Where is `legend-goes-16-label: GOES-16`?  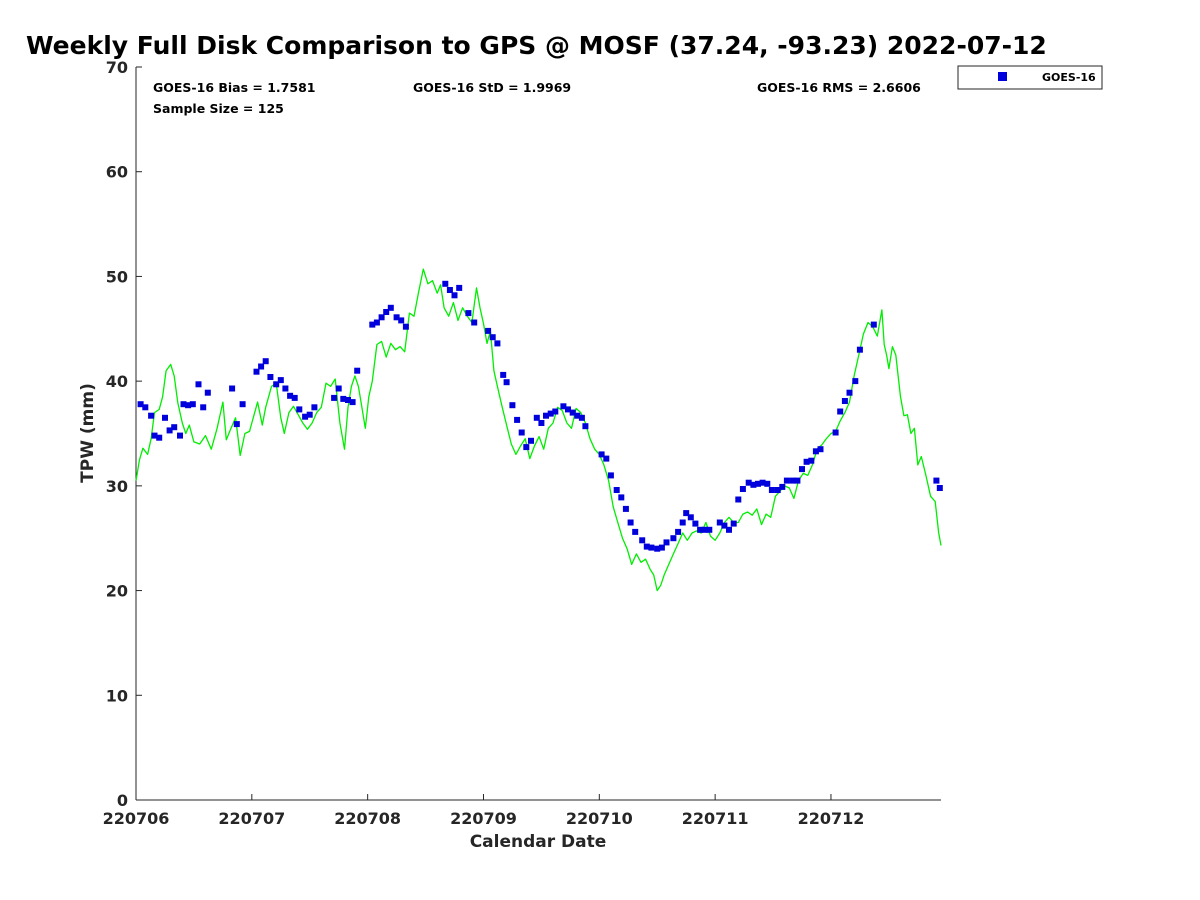
legend-goes-16-label: GOES-16 is located at coordinates (1069, 77).